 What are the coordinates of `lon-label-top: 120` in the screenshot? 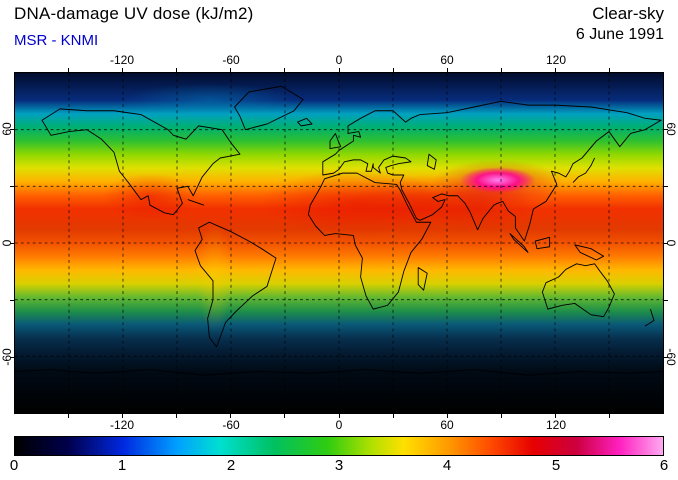 It's located at (556, 60).